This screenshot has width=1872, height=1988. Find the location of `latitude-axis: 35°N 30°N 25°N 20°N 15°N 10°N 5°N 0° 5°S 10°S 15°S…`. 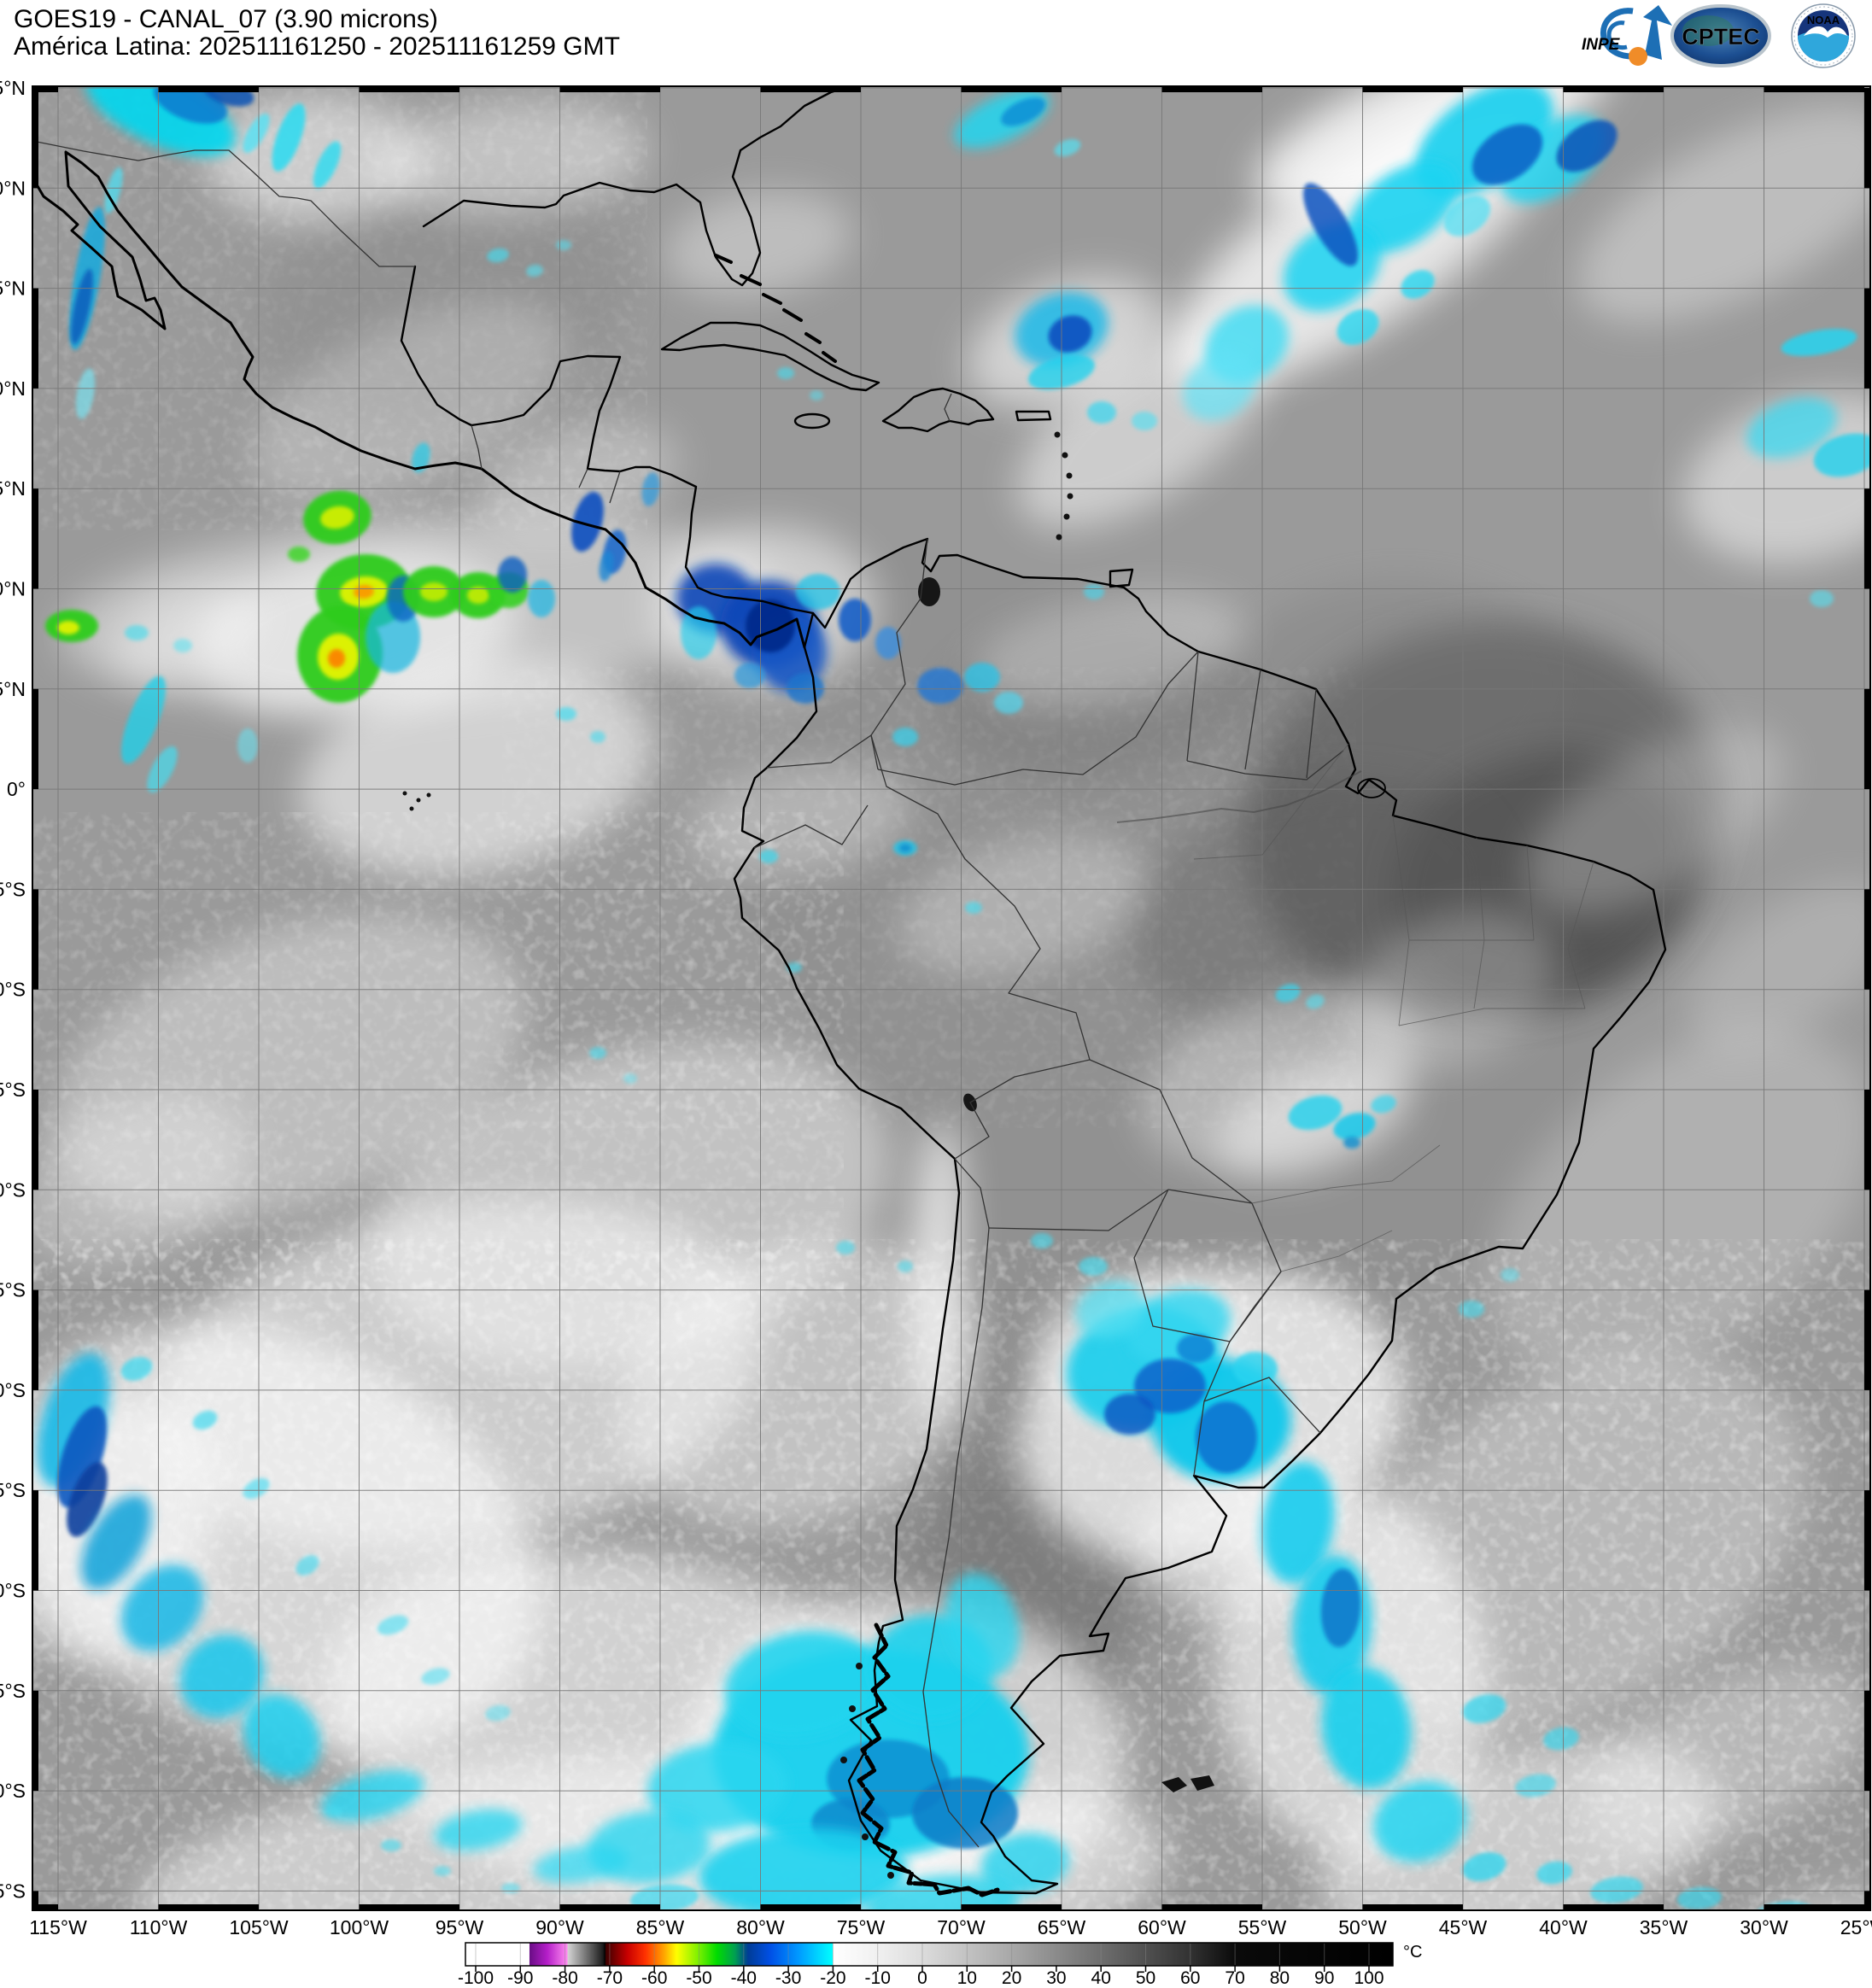

latitude-axis: 35°N 30°N 25°N 20°N 15°N 10°N 5°N 0° 5°S 10°S 15°S… is located at coordinates (13, 989).